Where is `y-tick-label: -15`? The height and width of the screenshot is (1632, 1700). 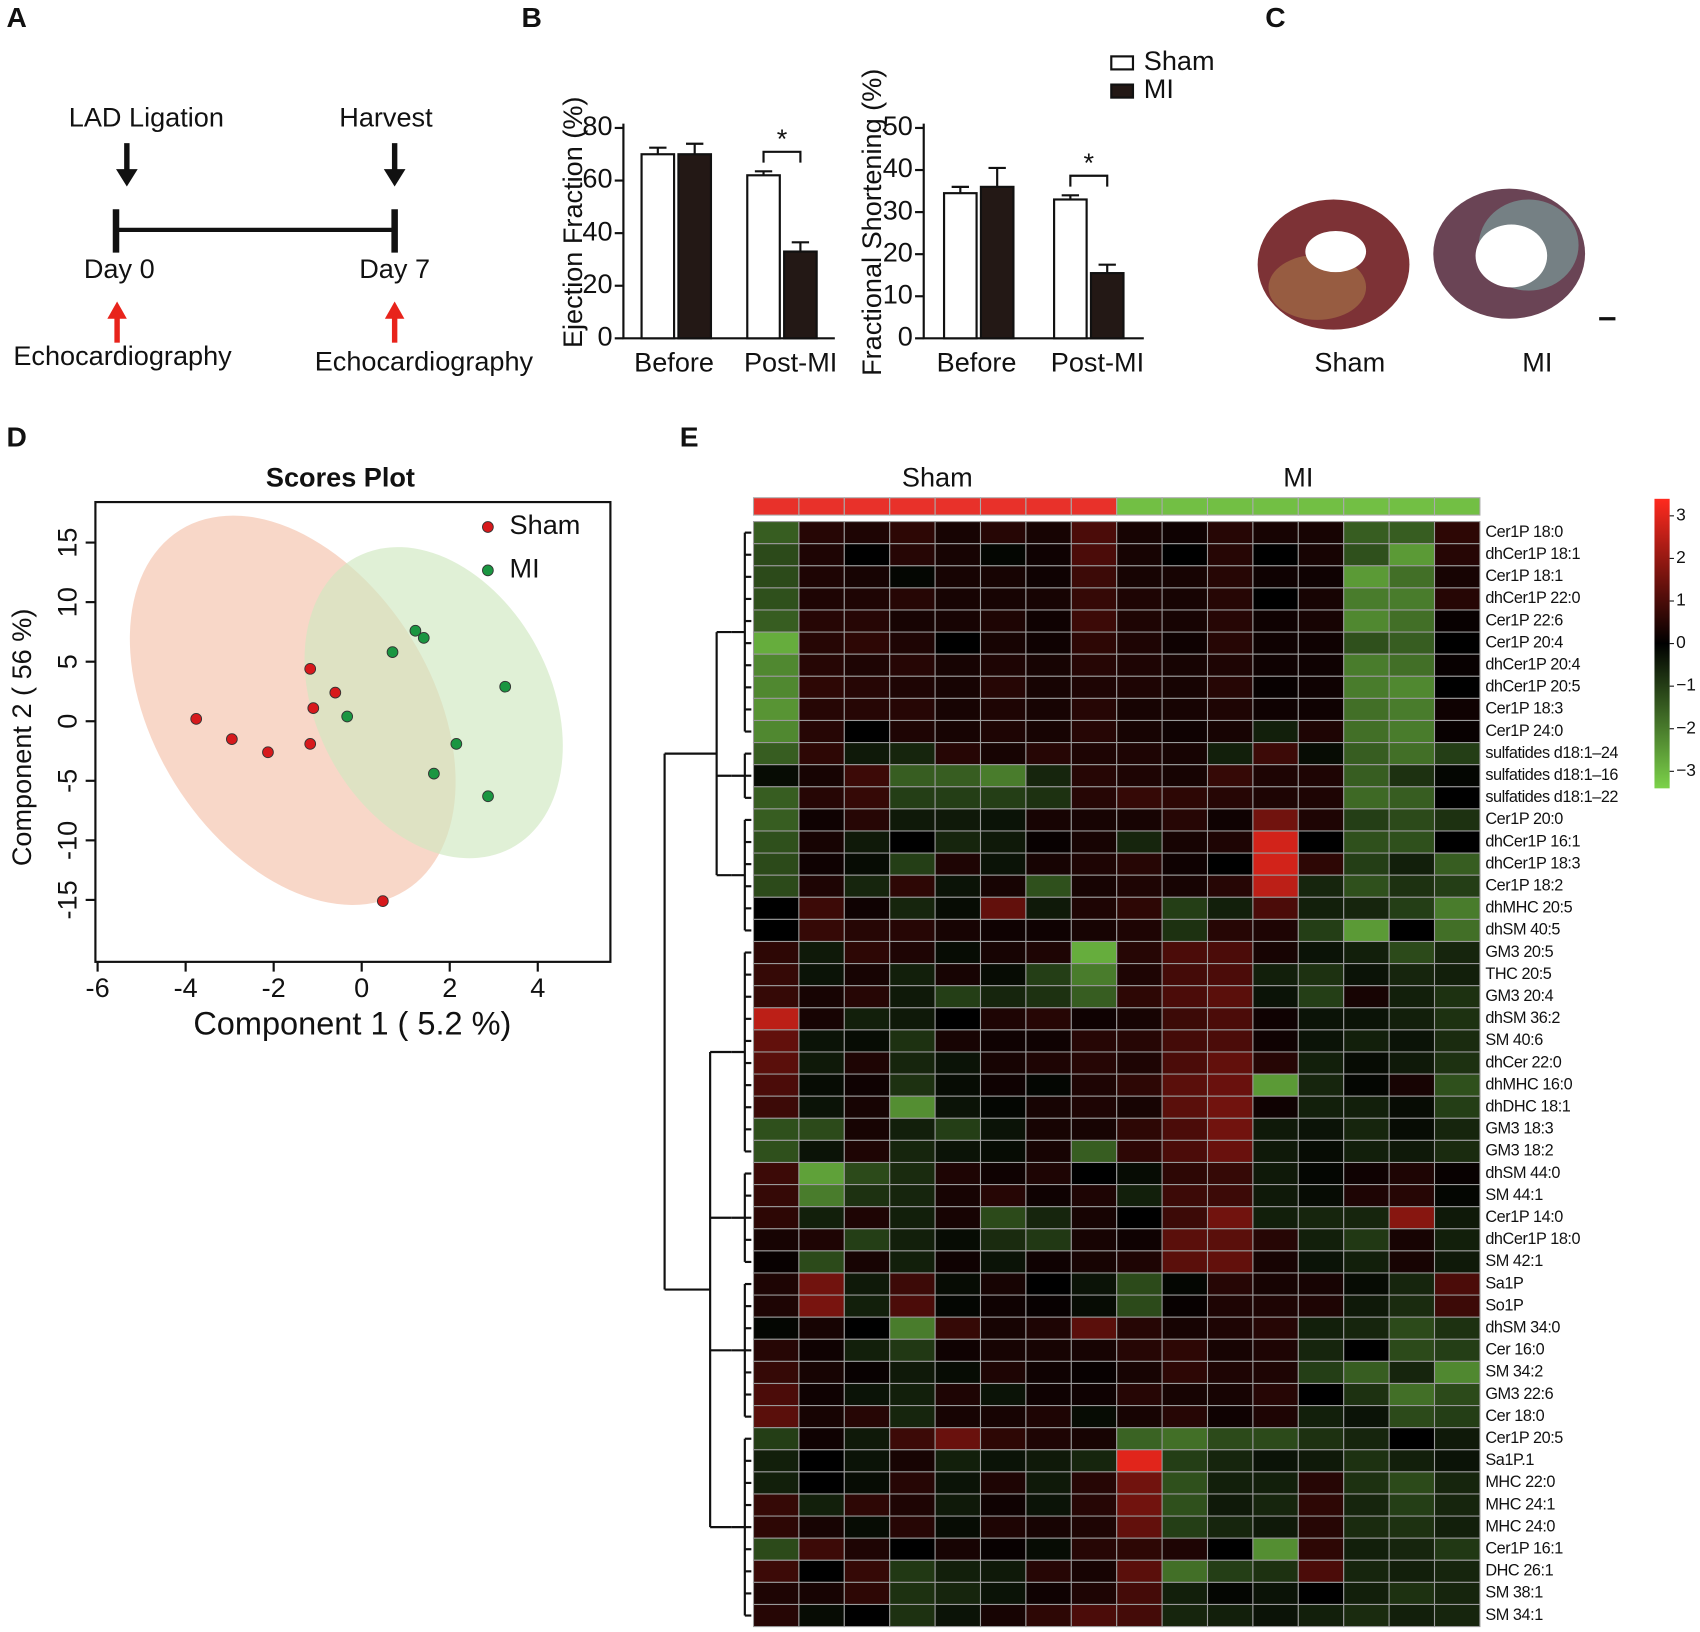 y-tick-label: -15 is located at coordinates (67, 899).